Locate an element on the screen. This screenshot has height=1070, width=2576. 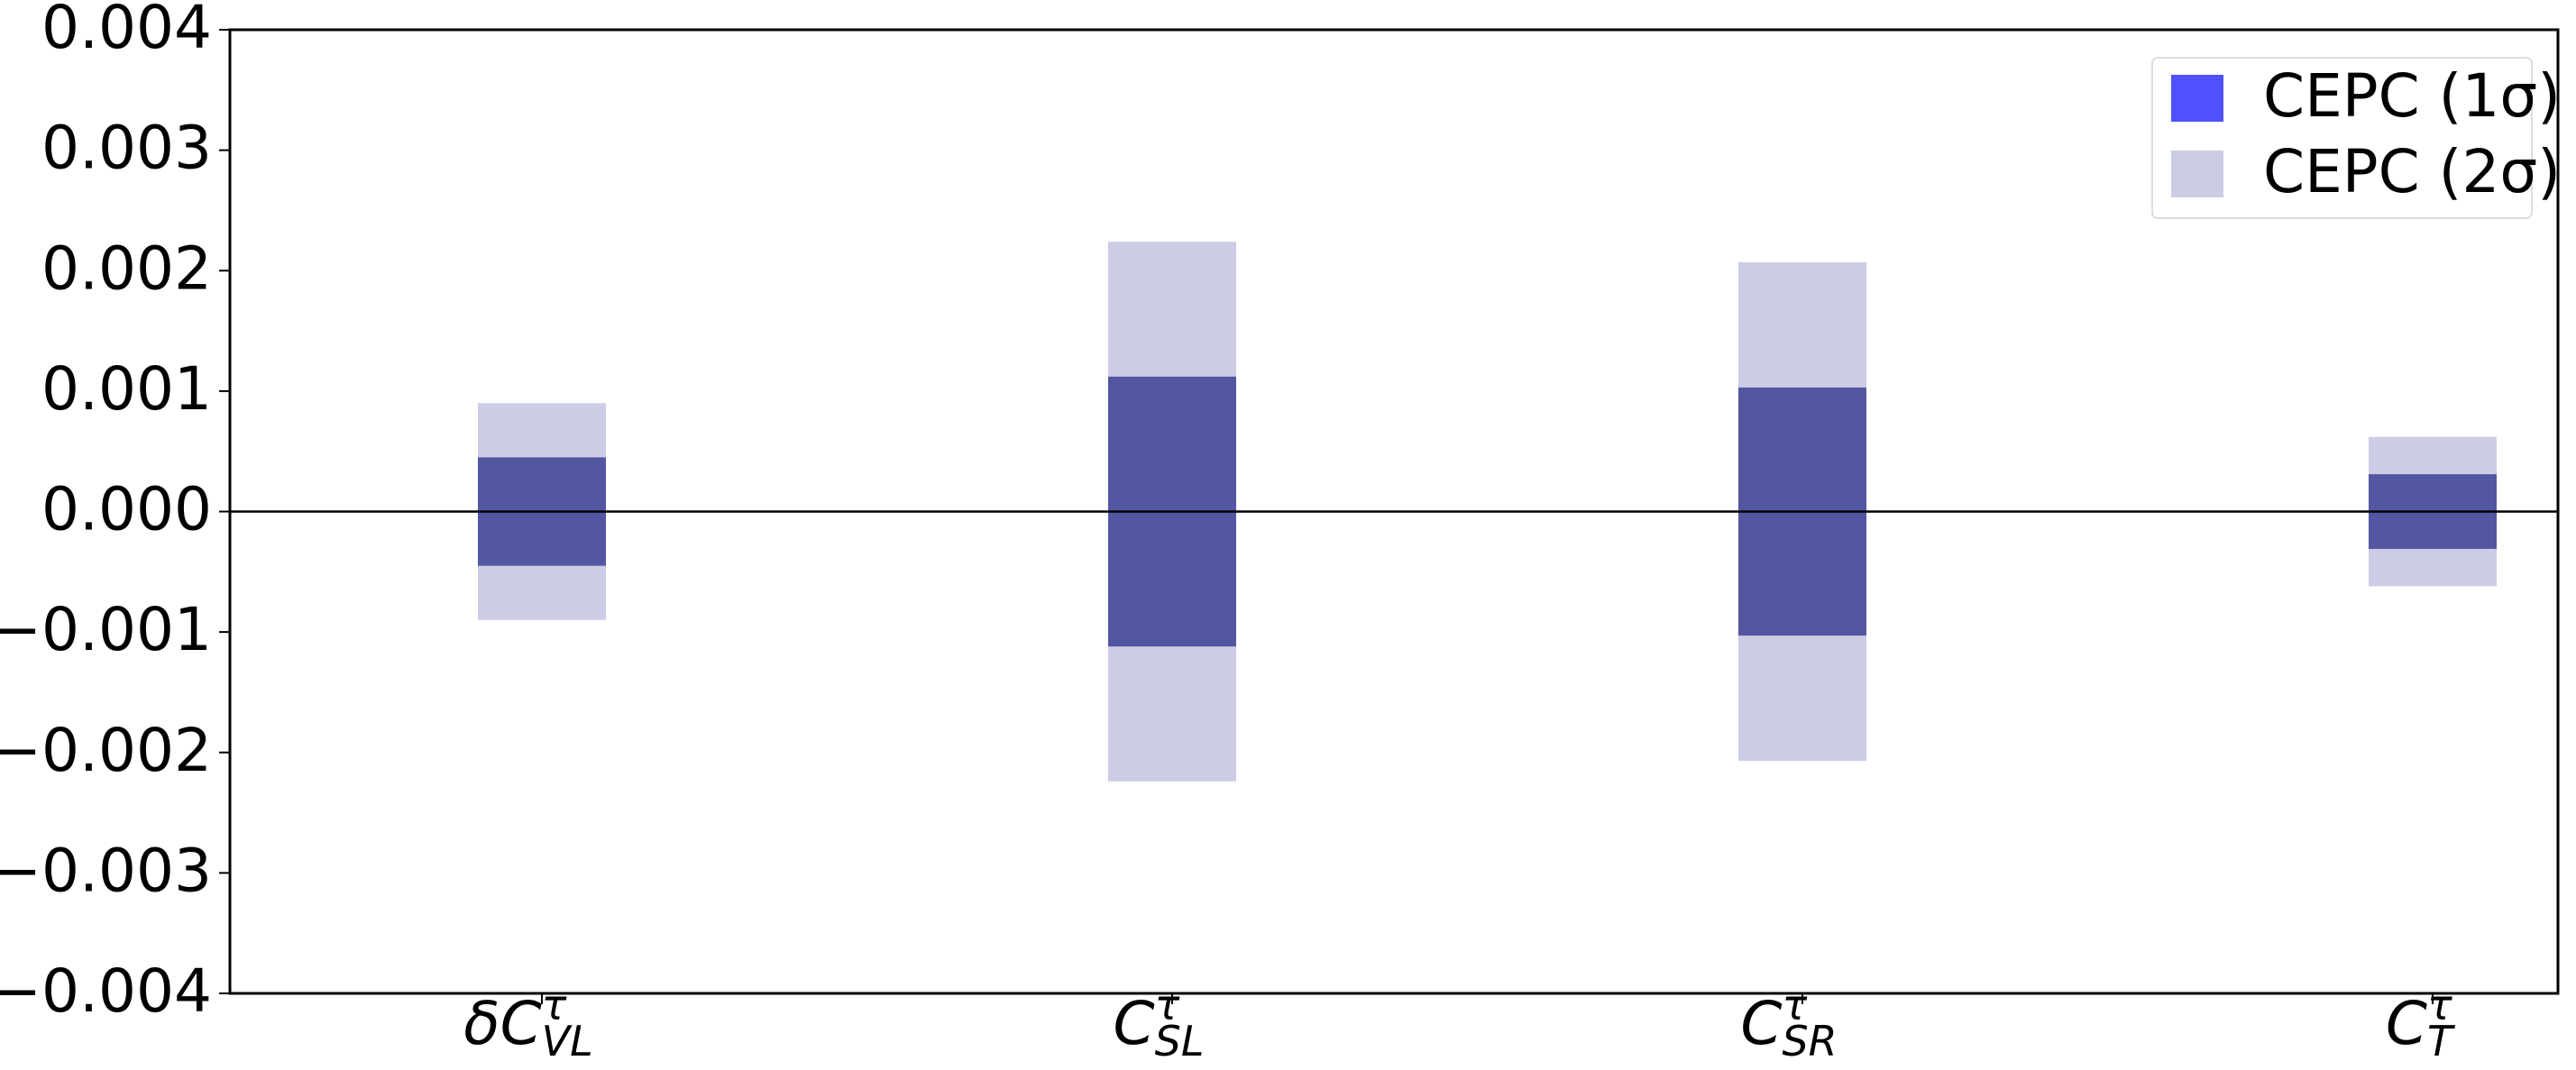
y-tick-label: 0.004 is located at coordinates (126, 31).